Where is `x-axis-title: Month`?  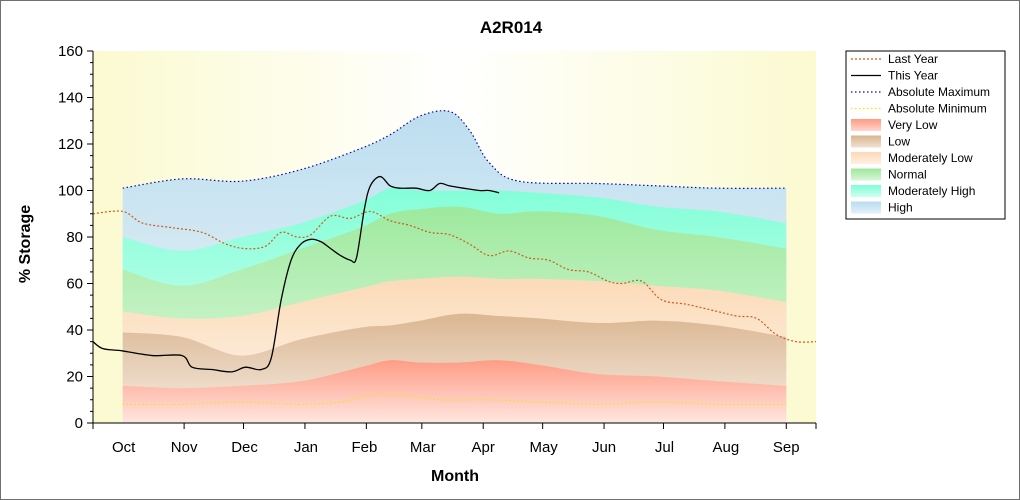 x-axis-title: Month is located at coordinates (455, 476).